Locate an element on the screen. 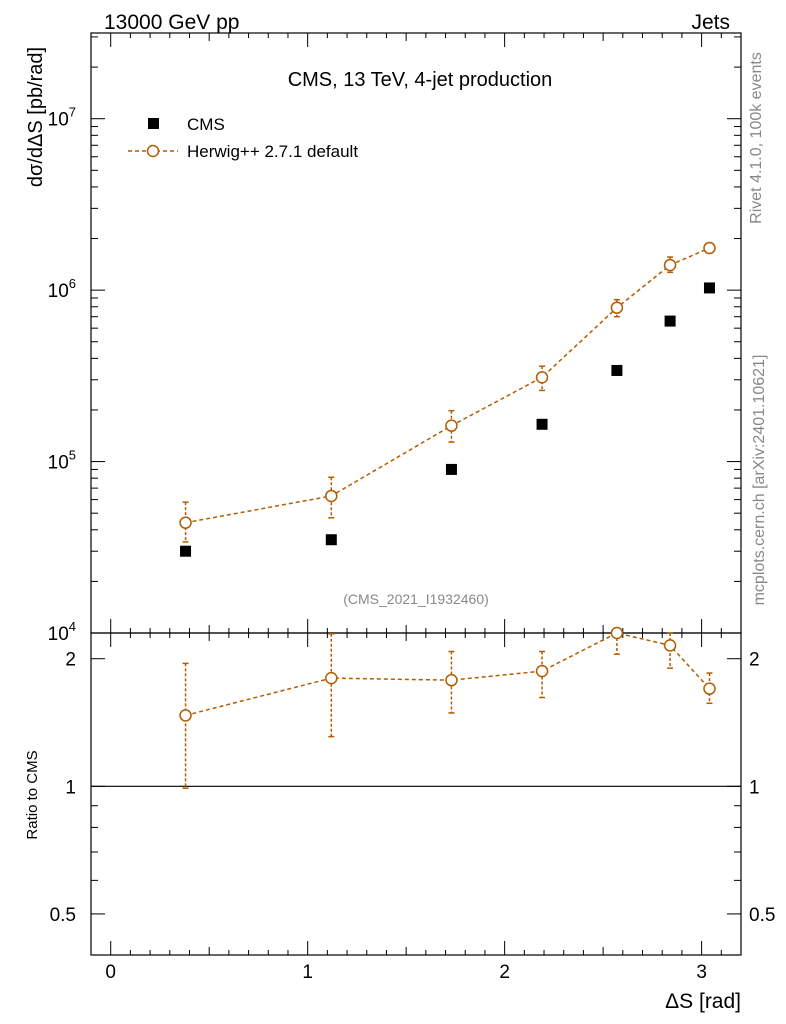  analysis-tag: (CMS_2021_I1932460) is located at coordinates (416, 599).